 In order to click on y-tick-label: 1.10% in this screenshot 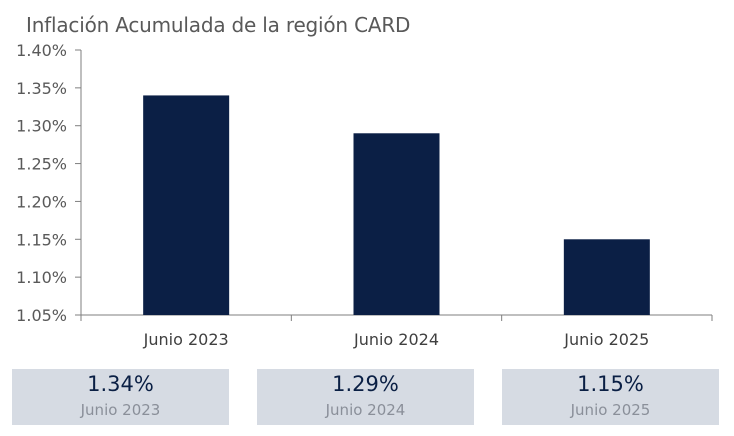, I will do `click(41, 277)`.